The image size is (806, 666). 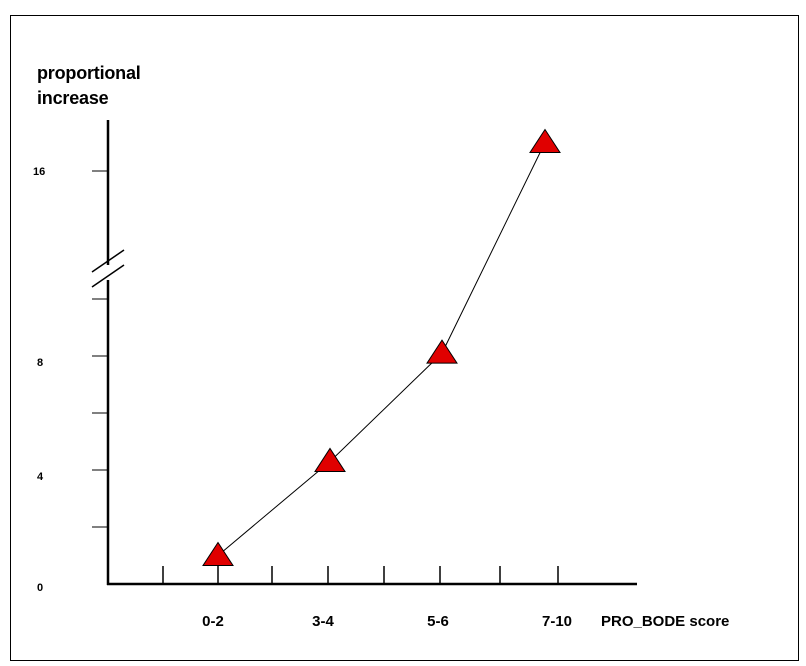 I want to click on x-ticks, so click(x=360, y=575).